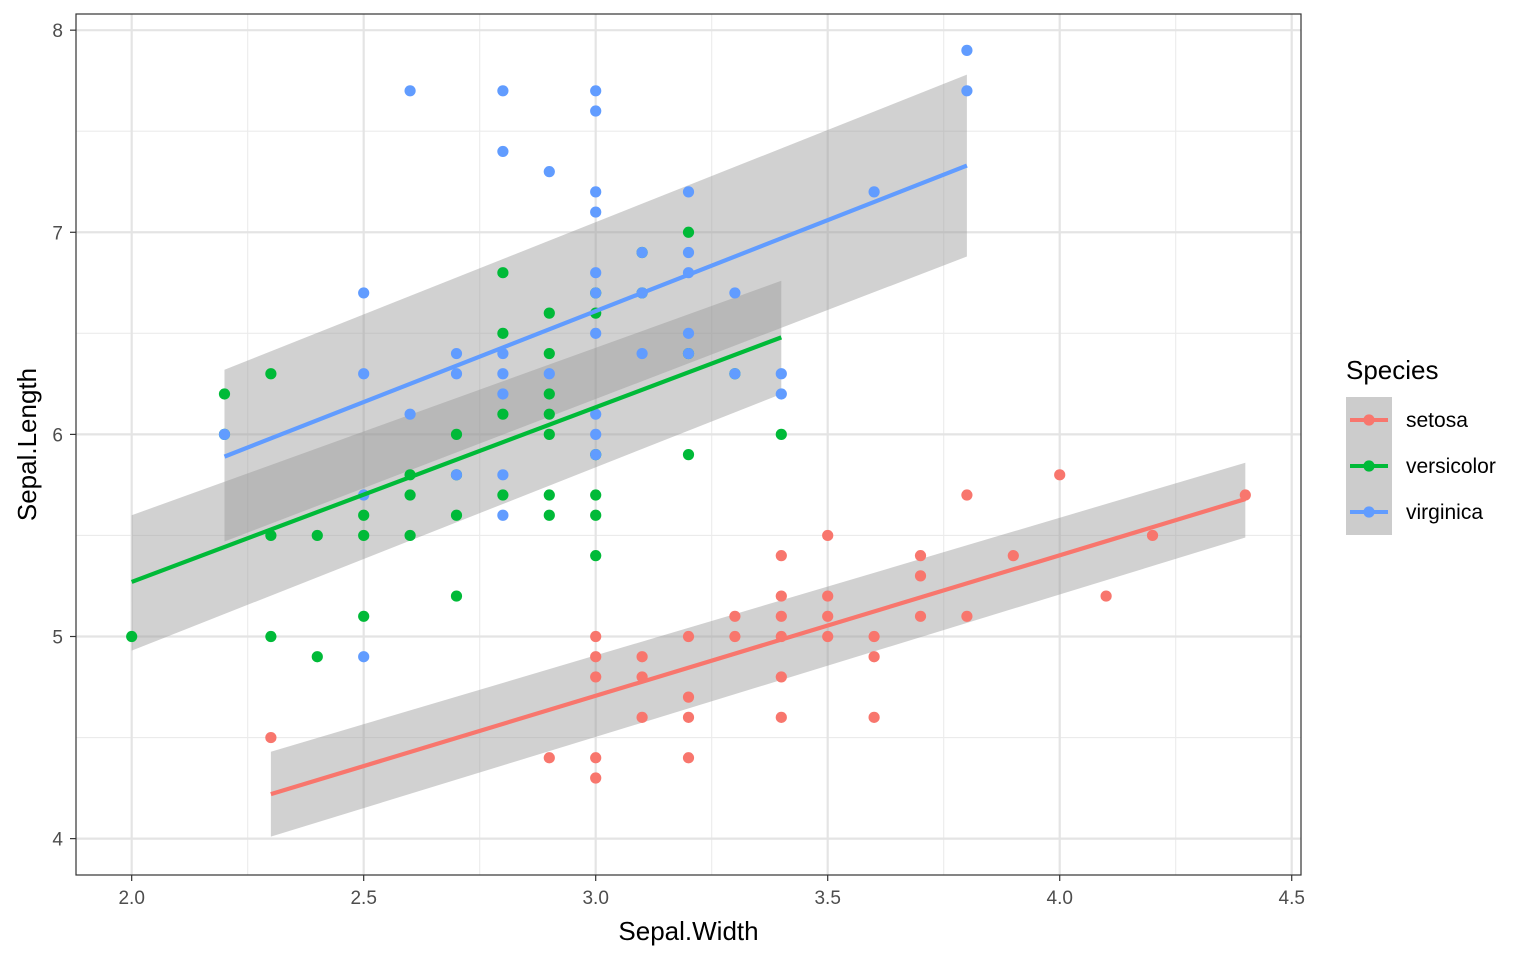  Describe the element at coordinates (27, 444) in the screenshot. I see `y-axis-title: Sepal.Length` at that location.